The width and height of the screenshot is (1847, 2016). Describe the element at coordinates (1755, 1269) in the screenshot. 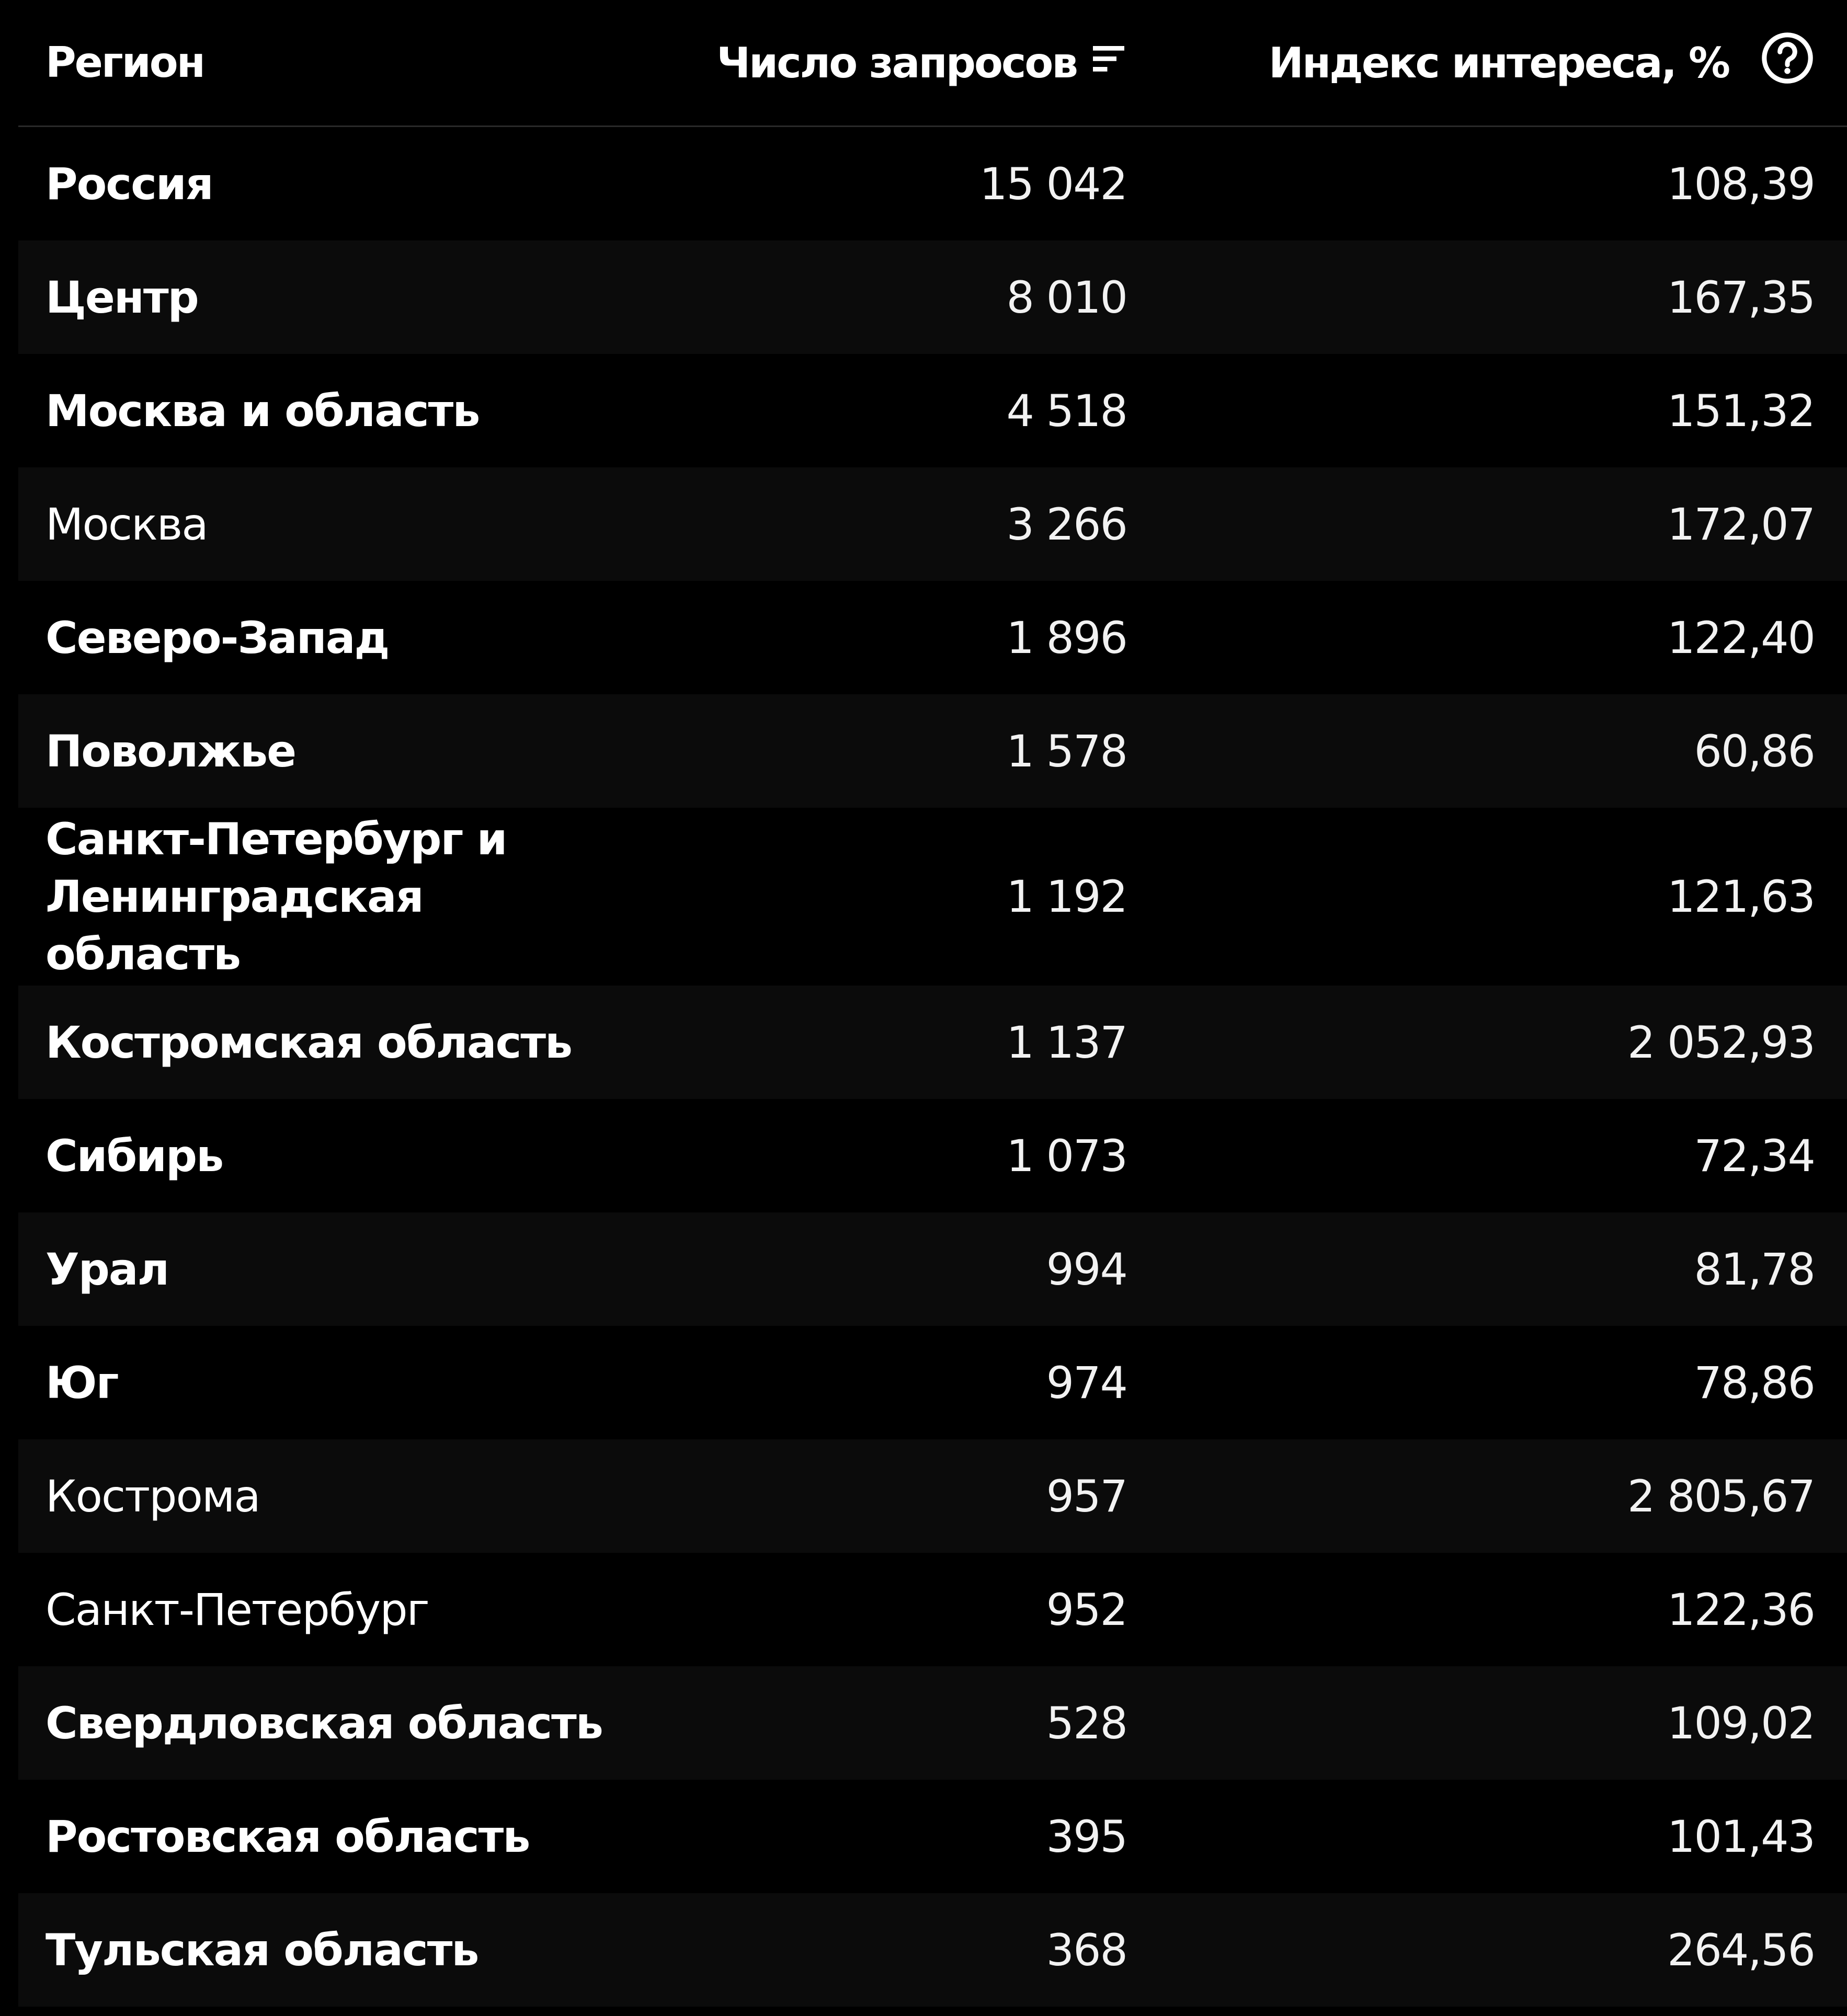

I see `interest-index: 81,78` at that location.